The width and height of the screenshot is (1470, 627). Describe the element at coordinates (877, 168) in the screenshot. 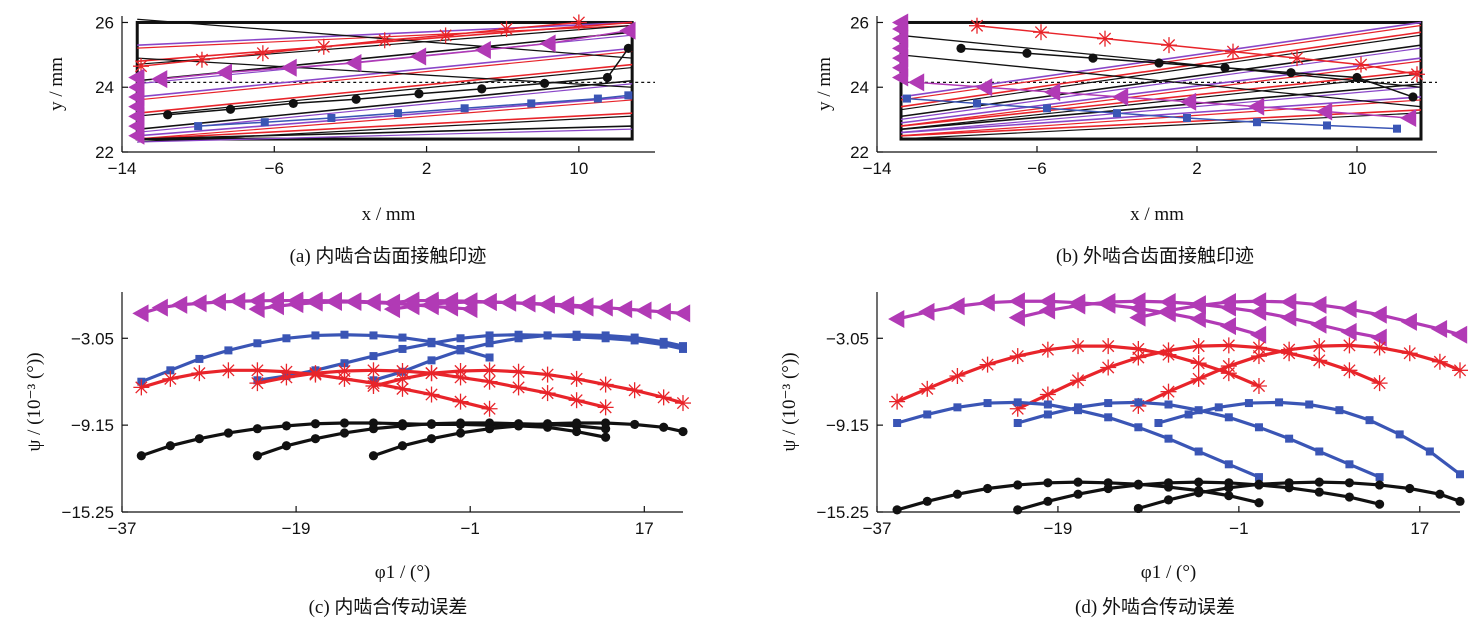

I see `x-tick-label: −14` at that location.